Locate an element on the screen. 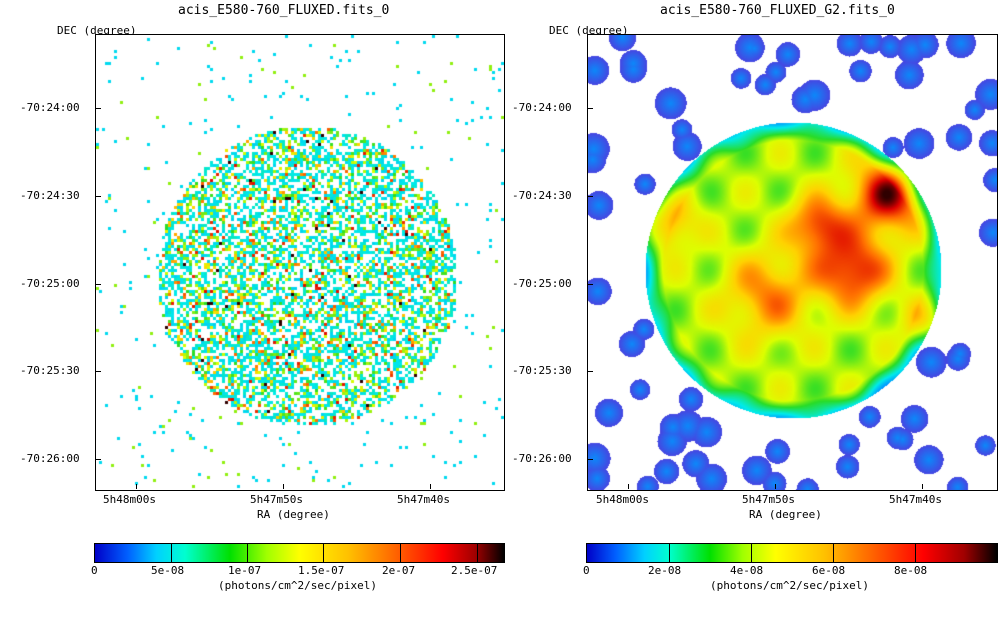 The height and width of the screenshot is (619, 1000). right-y-tick-label: -70:25:30 is located at coordinates (542, 370).